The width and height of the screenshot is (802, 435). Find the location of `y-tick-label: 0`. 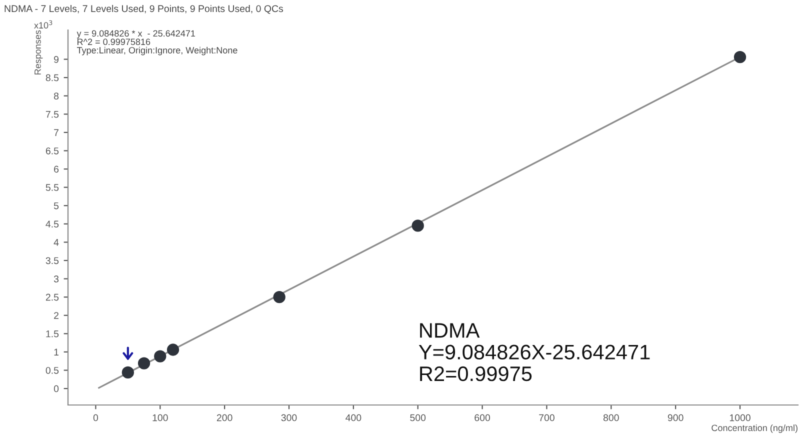

y-tick-label: 0 is located at coordinates (56, 388).